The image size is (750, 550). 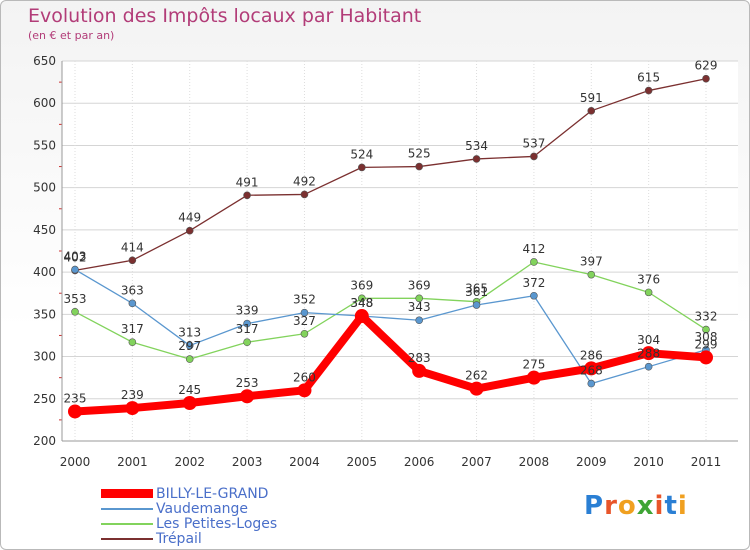 I want to click on data-label: 376, so click(x=648, y=279).